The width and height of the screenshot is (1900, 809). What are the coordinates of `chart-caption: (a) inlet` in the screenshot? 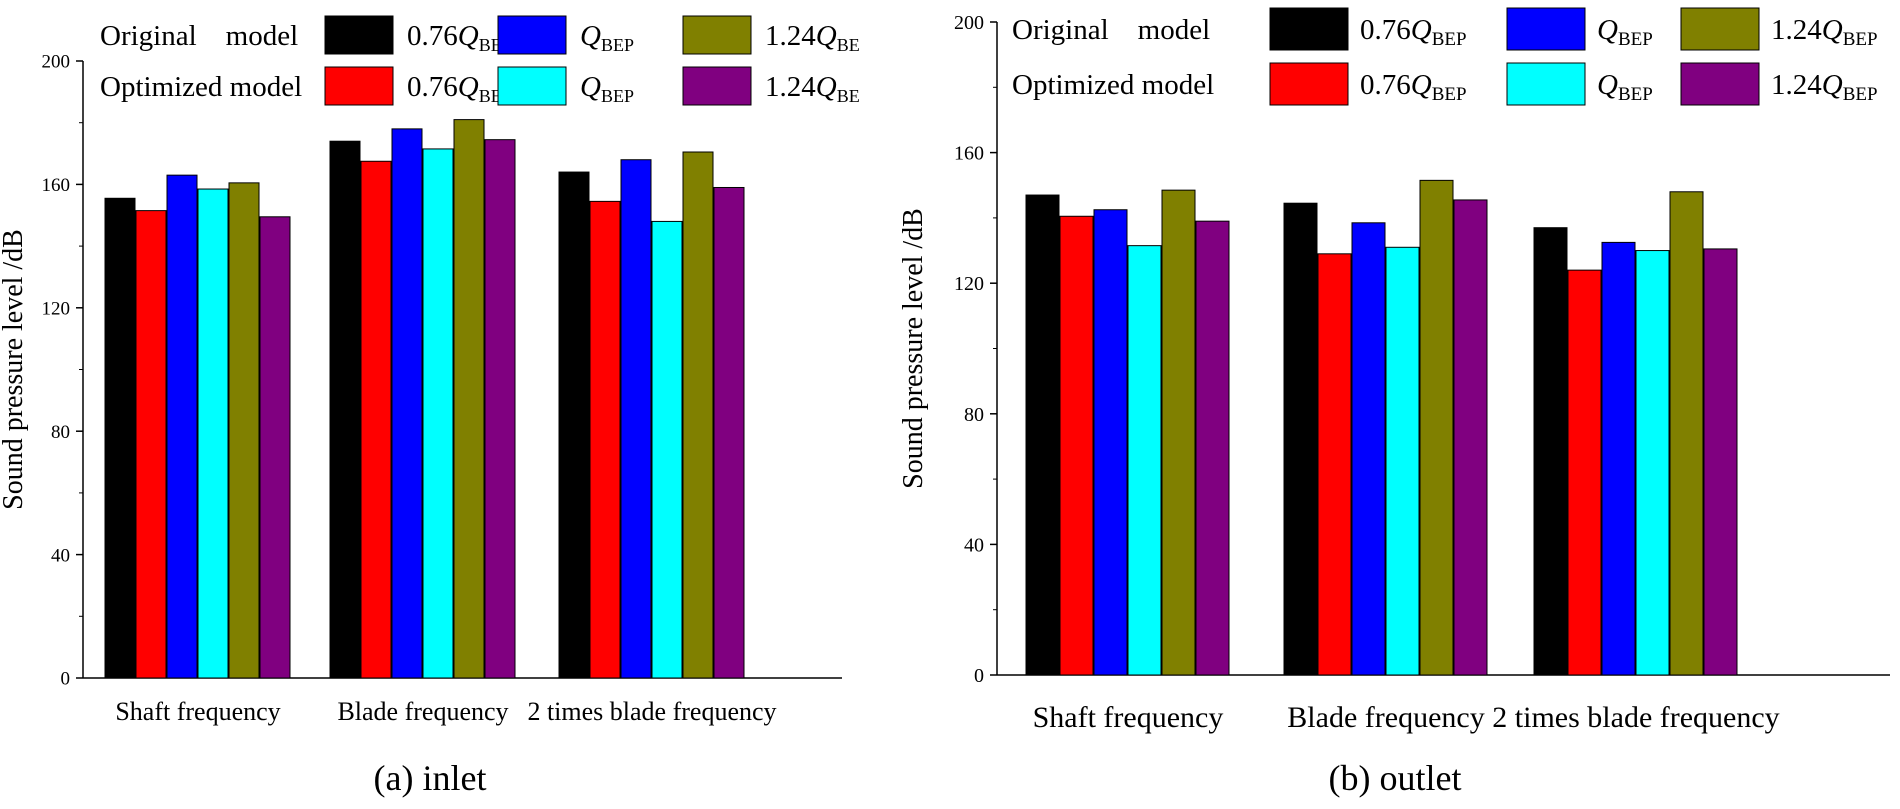 It's located at (430, 778).